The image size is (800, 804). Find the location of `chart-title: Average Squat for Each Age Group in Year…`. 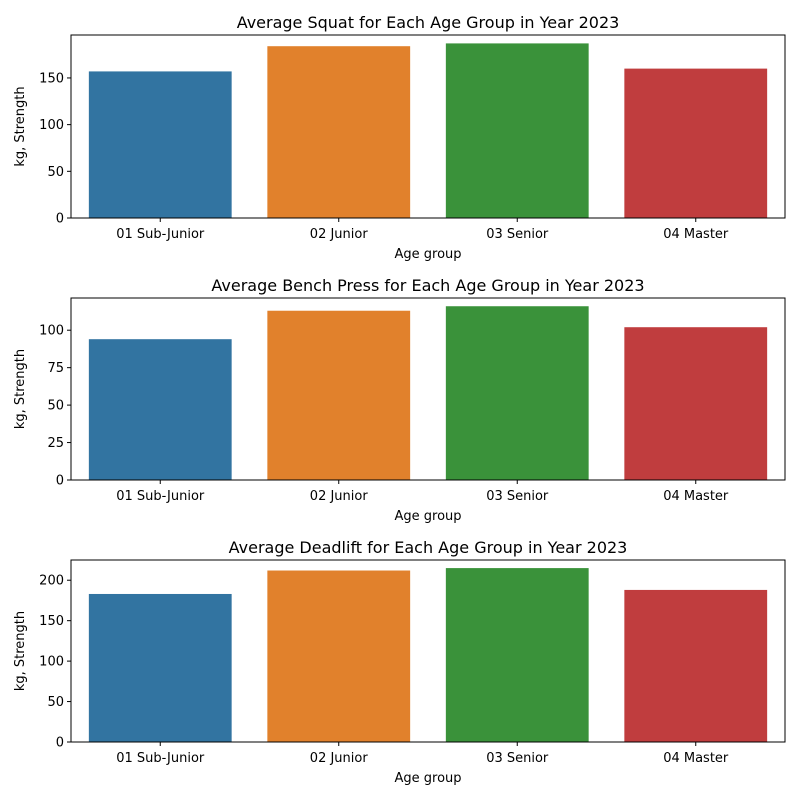

chart-title: Average Squat for Each Age Group in Year… is located at coordinates (428, 22).